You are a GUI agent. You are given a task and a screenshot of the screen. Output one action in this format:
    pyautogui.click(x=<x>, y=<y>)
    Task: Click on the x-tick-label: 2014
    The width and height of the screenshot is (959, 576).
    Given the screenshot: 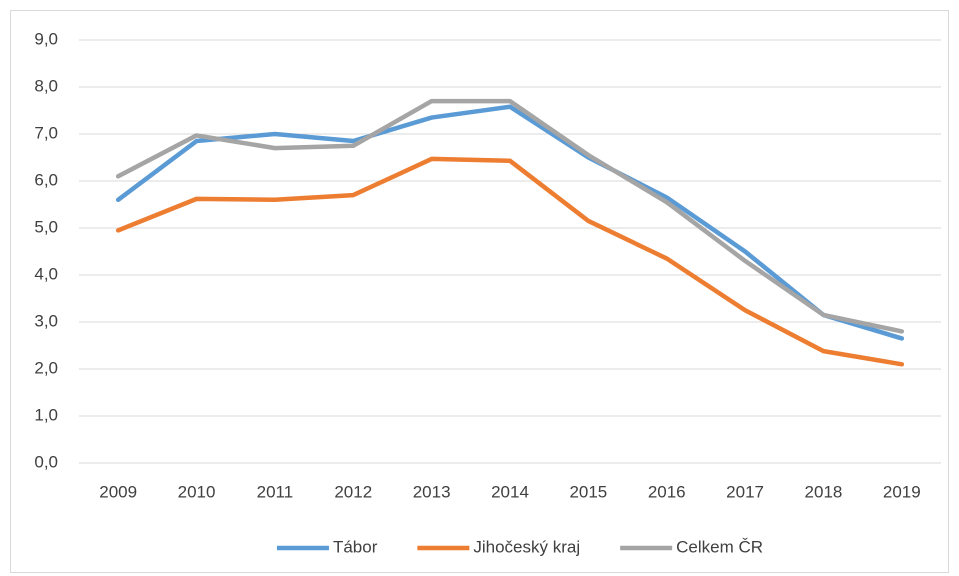 What is the action you would take?
    pyautogui.click(x=510, y=491)
    